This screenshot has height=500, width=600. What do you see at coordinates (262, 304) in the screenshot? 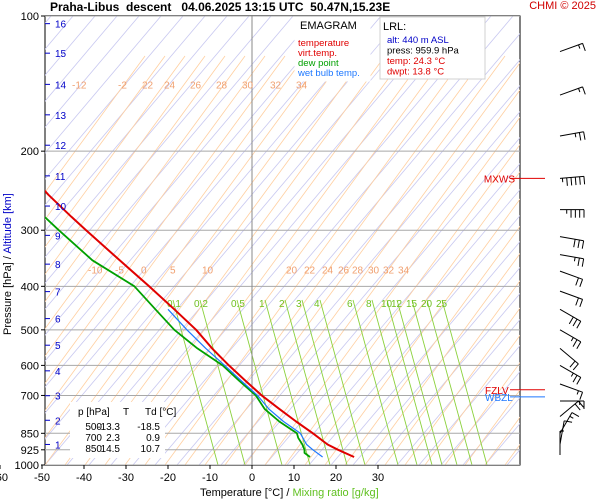
I see `mixing-ratio-label: 1` at bounding box center [262, 304].